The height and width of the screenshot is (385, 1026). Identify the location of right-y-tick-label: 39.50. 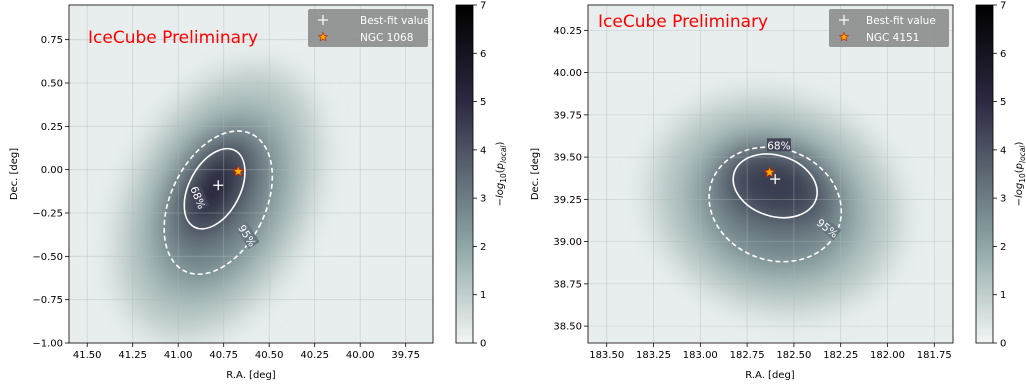
(567, 158).